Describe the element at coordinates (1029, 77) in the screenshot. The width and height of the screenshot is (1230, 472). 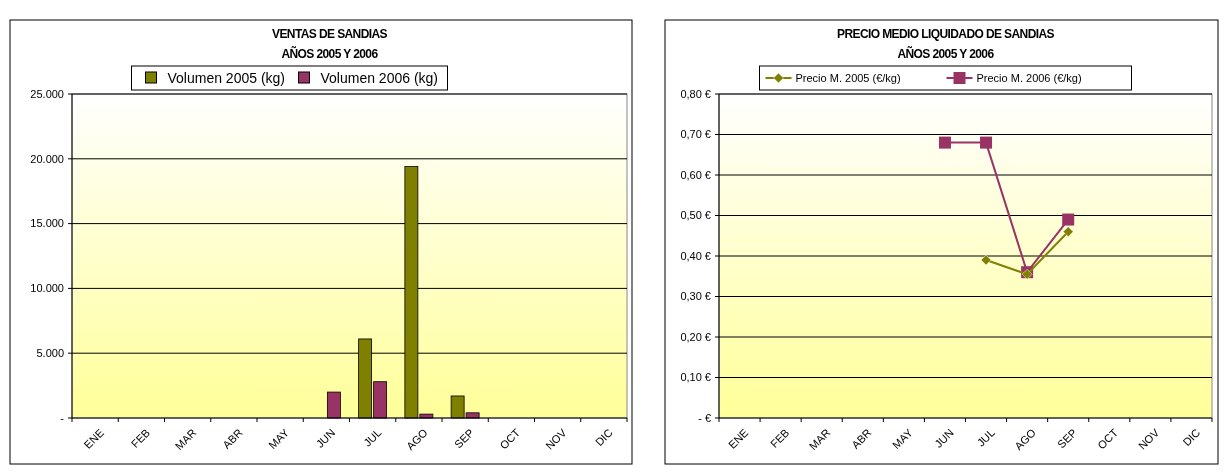
I see `legend-label: Precio M. 2006 (€/kg)` at that location.